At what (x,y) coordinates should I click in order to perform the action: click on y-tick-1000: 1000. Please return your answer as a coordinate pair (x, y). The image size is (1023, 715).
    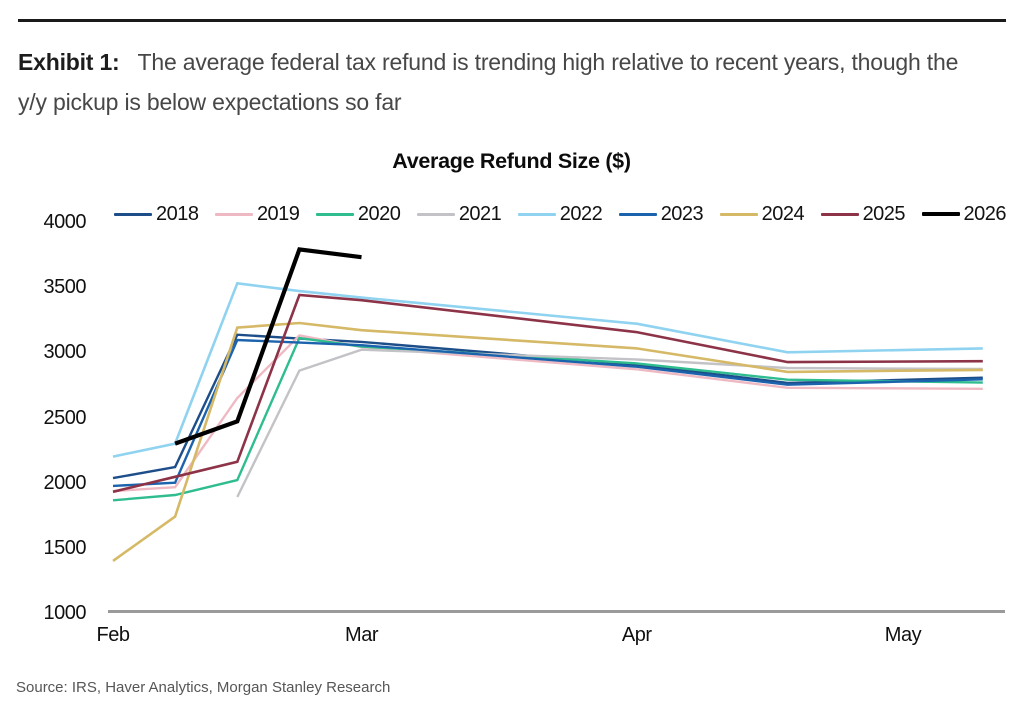
    Looking at the image, I should click on (65, 613).